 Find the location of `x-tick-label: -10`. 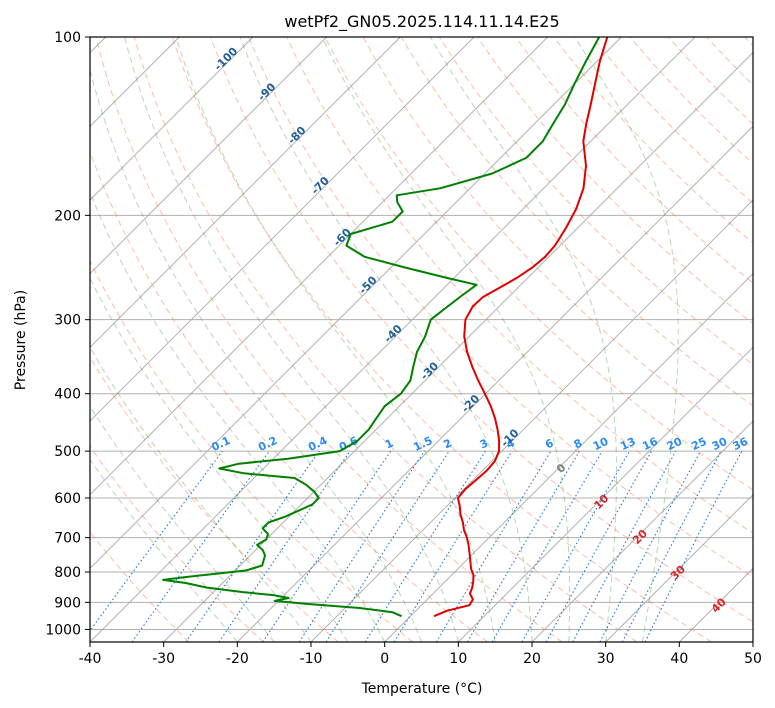

x-tick-label: -10 is located at coordinates (311, 659).